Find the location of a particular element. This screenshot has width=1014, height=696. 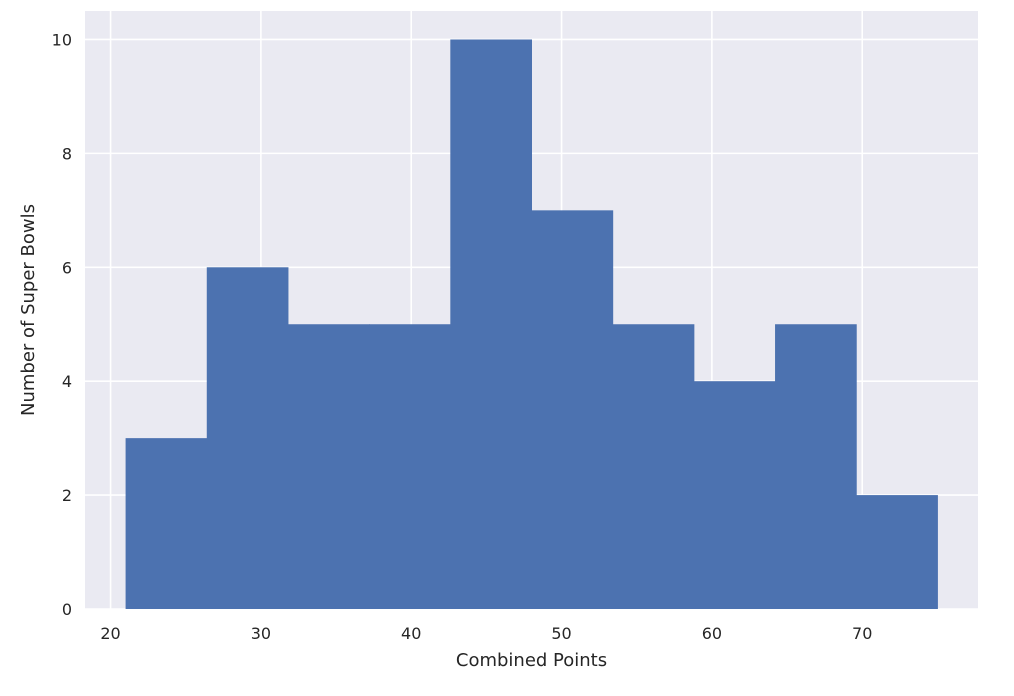

y-tick-label: 6 is located at coordinates (67, 267).